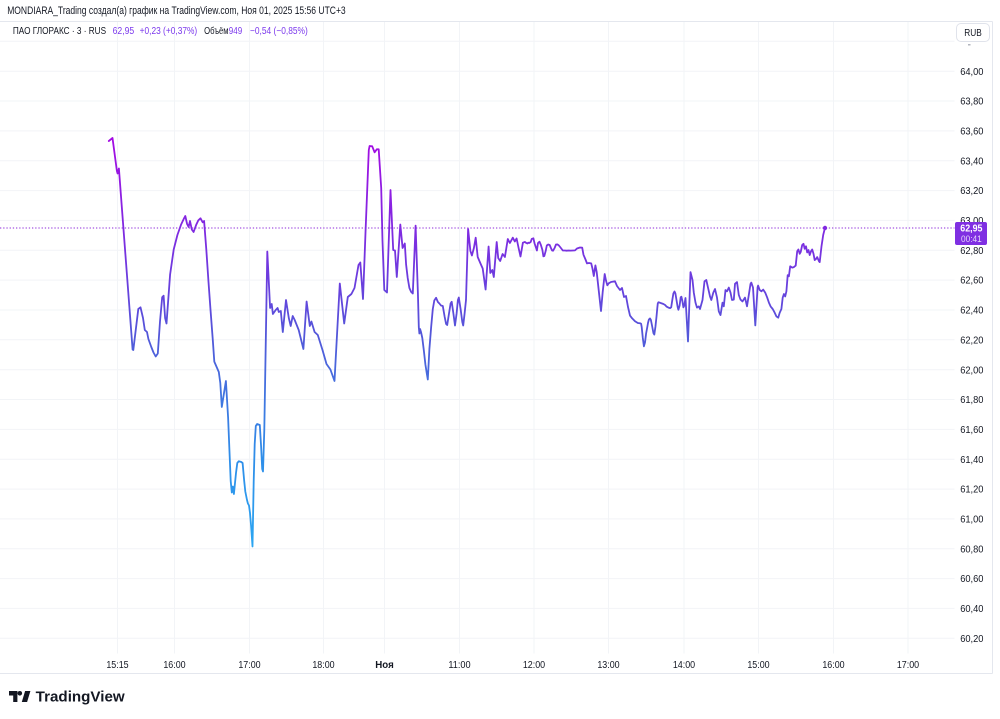 Image resolution: width=1000 pixels, height=719 pixels. I want to click on svg-text: 13:00, so click(608, 665).